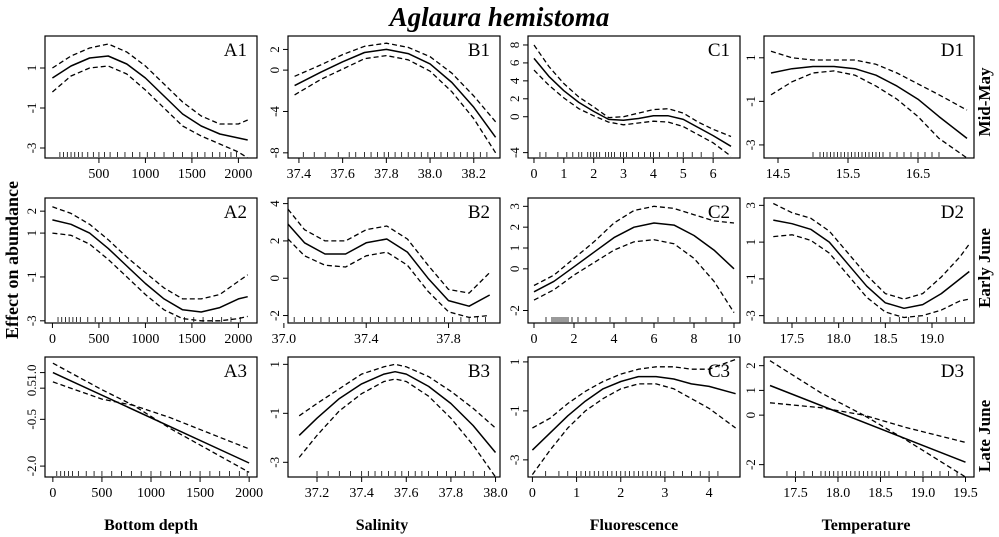 The height and width of the screenshot is (537, 999). Describe the element at coordinates (984, 268) in the screenshot. I see `row-label-2: Early June` at that location.